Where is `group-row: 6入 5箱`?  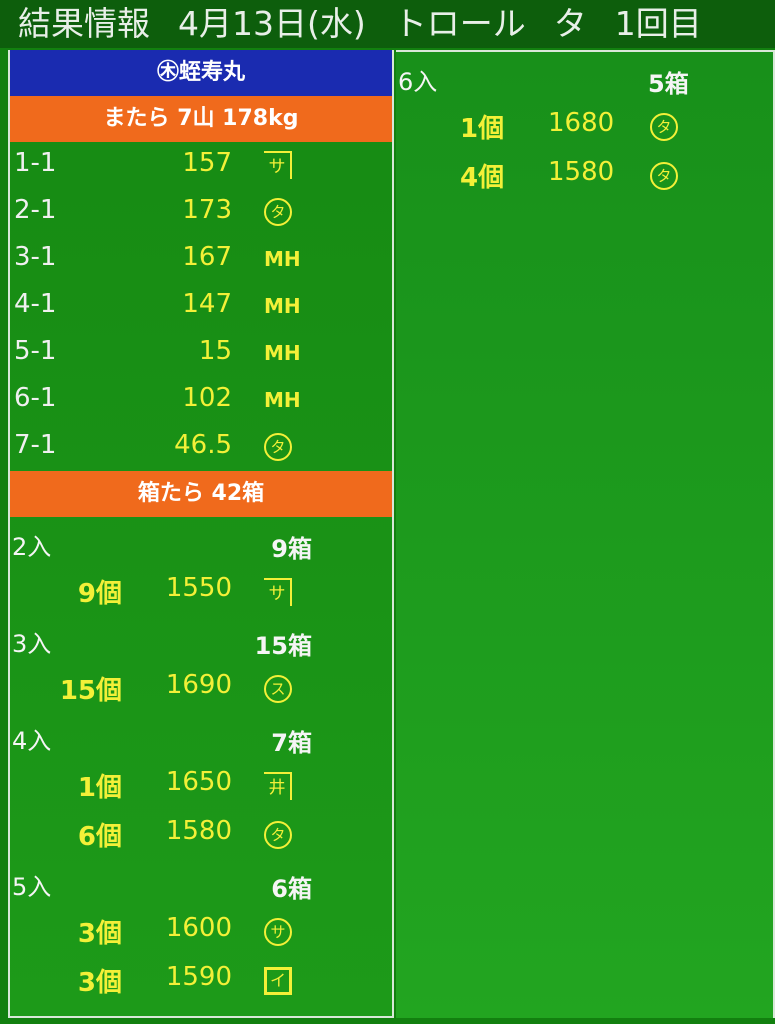
group-row: 6入 5箱 is located at coordinates (584, 76).